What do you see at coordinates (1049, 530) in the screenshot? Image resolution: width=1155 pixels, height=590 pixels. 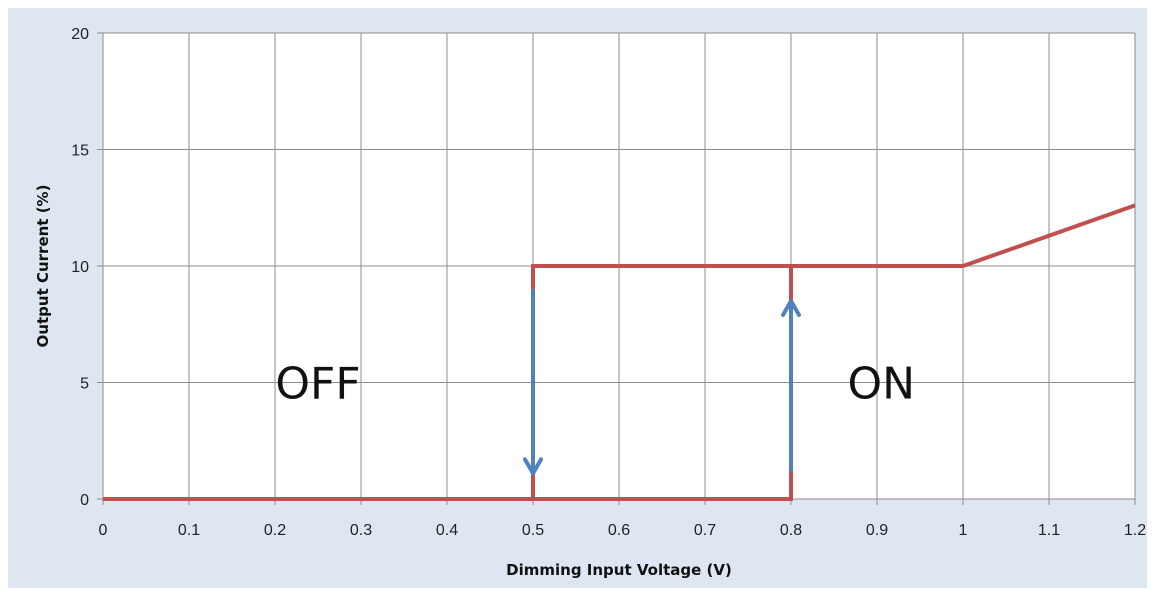 I see `x-tick-label: 1.1` at bounding box center [1049, 530].